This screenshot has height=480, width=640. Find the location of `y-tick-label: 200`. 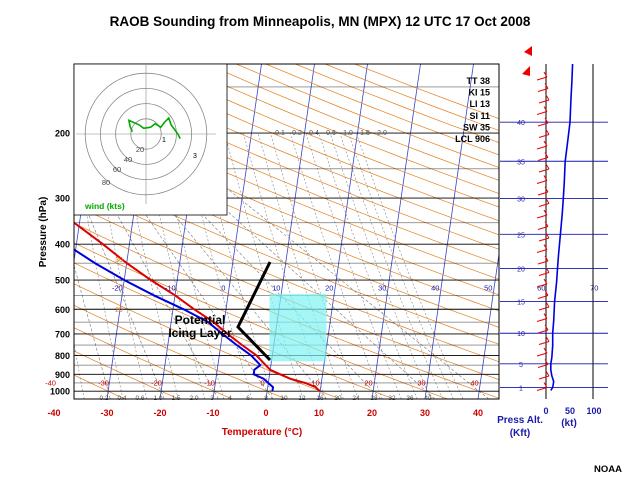

y-tick-label: 200 is located at coordinates (62, 134).